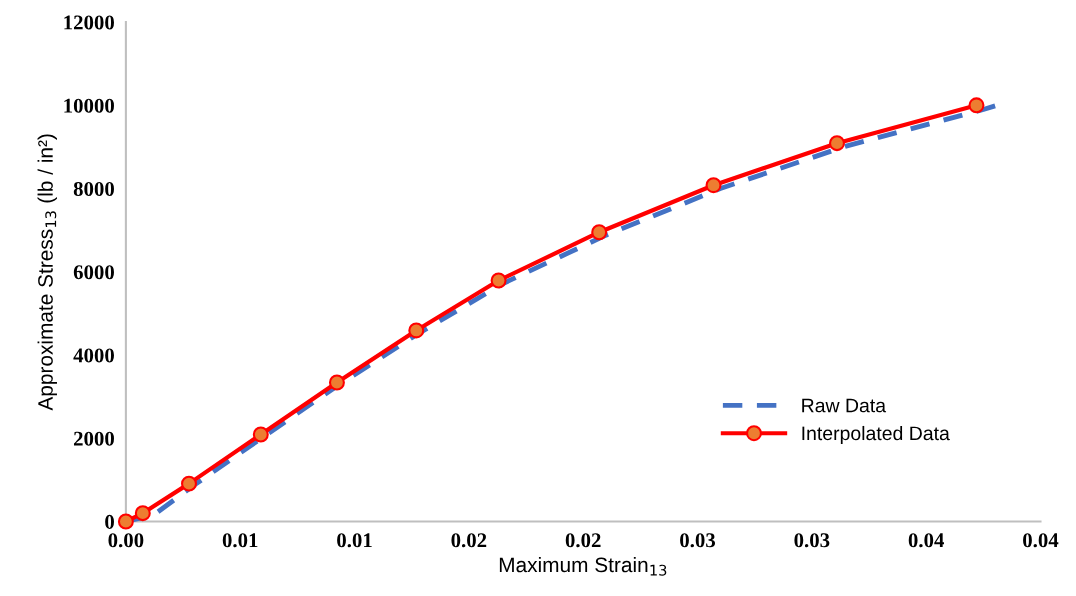 This screenshot has width=1076, height=596. Describe the element at coordinates (89, 22) in the screenshot. I see `y-tick-label: 12000` at that location.